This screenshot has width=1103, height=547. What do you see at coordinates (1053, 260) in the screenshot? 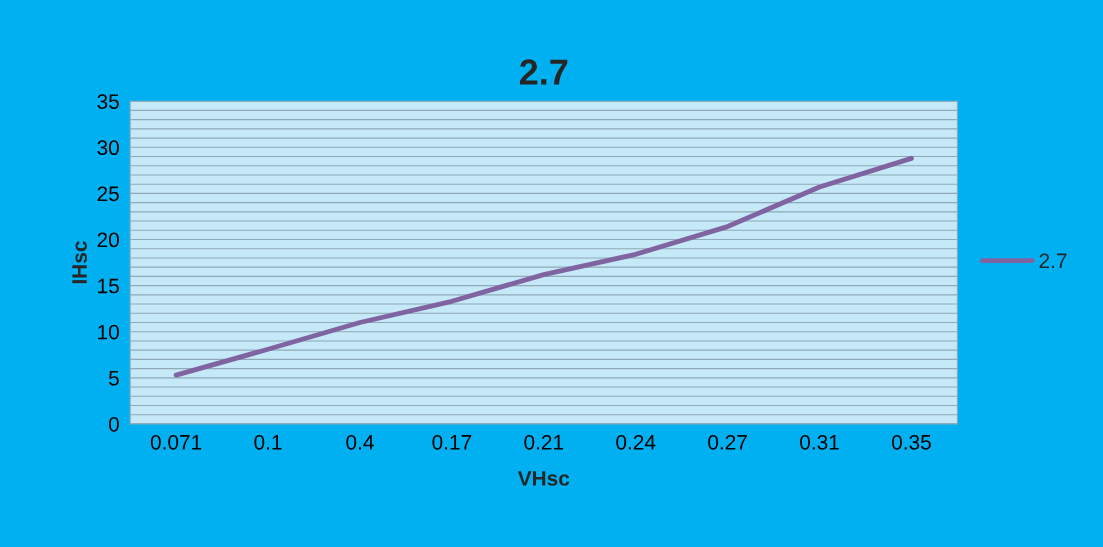
I see `legend-label: 2.7` at bounding box center [1053, 260].